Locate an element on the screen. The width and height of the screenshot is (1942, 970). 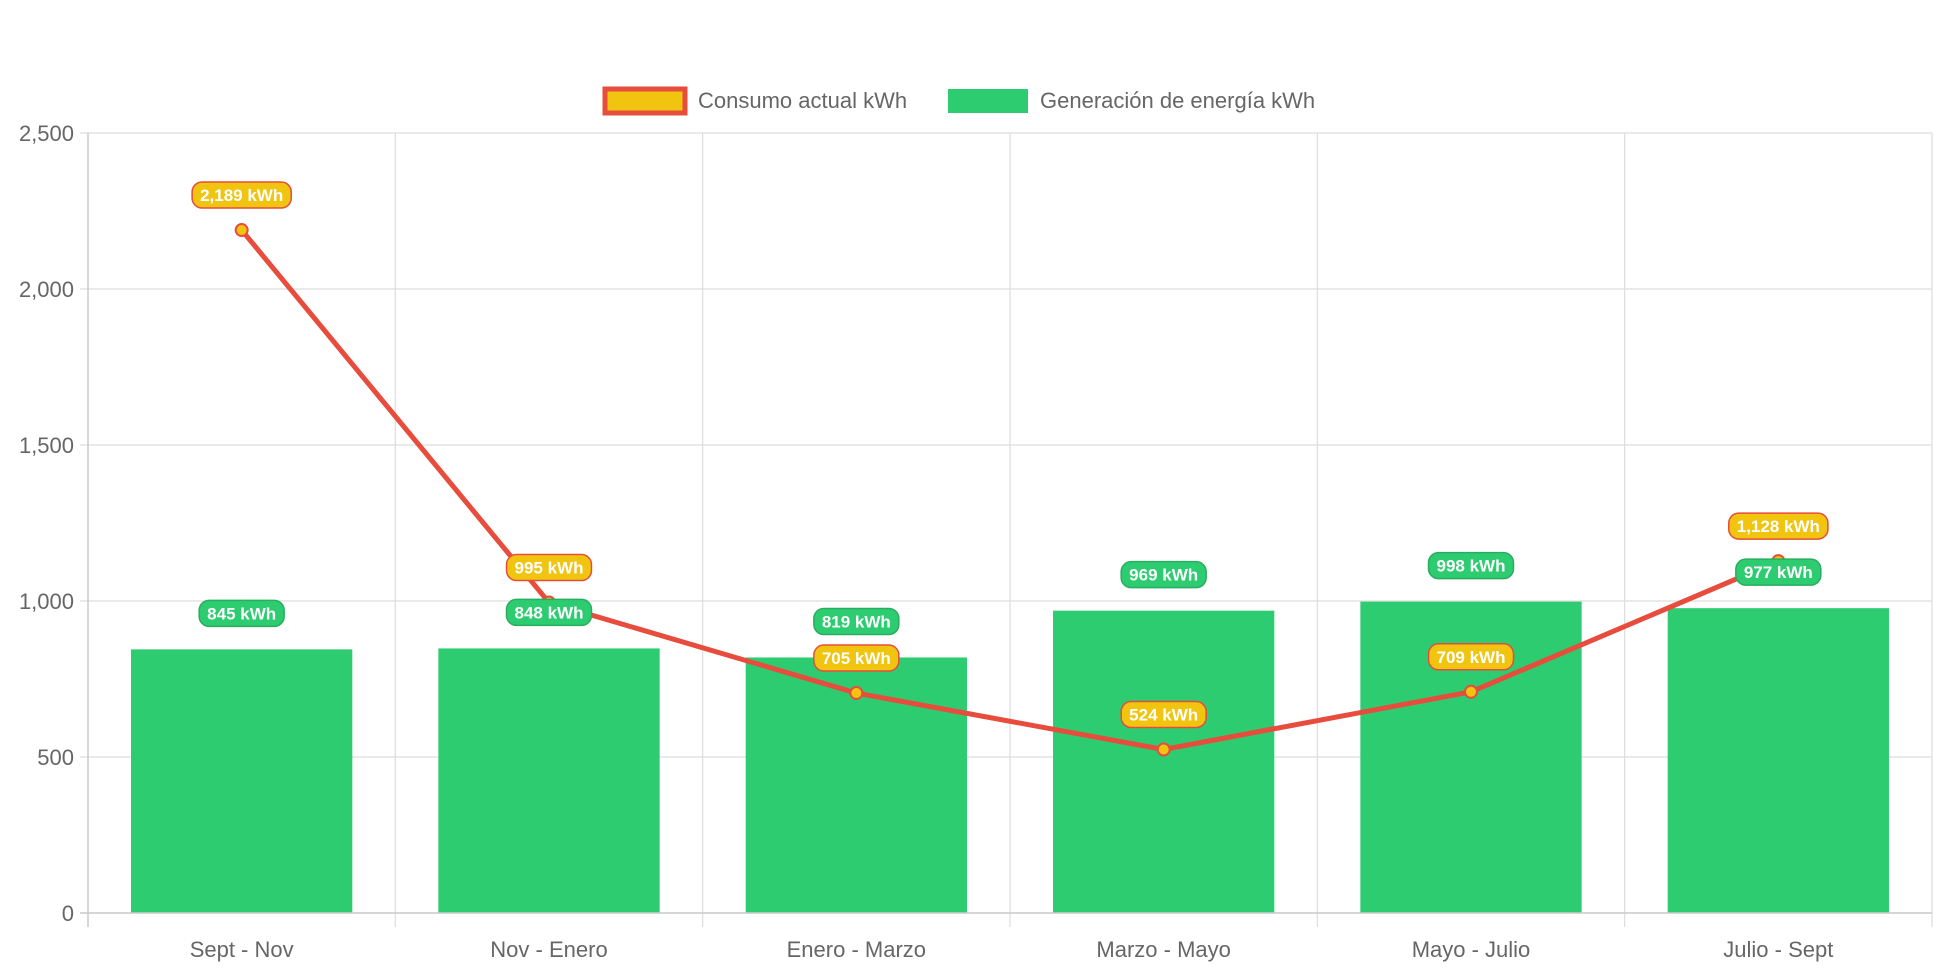
legend-swatch-generation is located at coordinates (988, 101).